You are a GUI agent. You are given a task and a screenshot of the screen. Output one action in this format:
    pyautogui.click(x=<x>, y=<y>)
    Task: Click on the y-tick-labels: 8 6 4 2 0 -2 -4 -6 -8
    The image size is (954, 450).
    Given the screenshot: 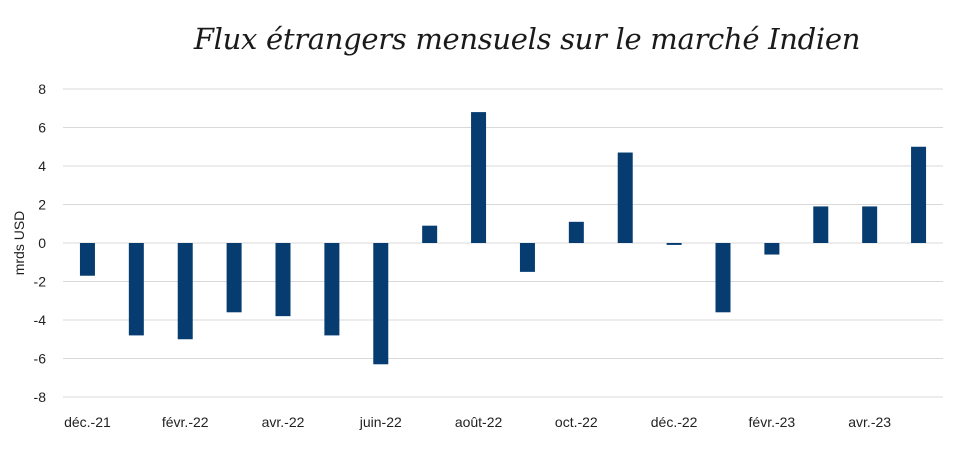 What is the action you would take?
    pyautogui.click(x=40, y=243)
    